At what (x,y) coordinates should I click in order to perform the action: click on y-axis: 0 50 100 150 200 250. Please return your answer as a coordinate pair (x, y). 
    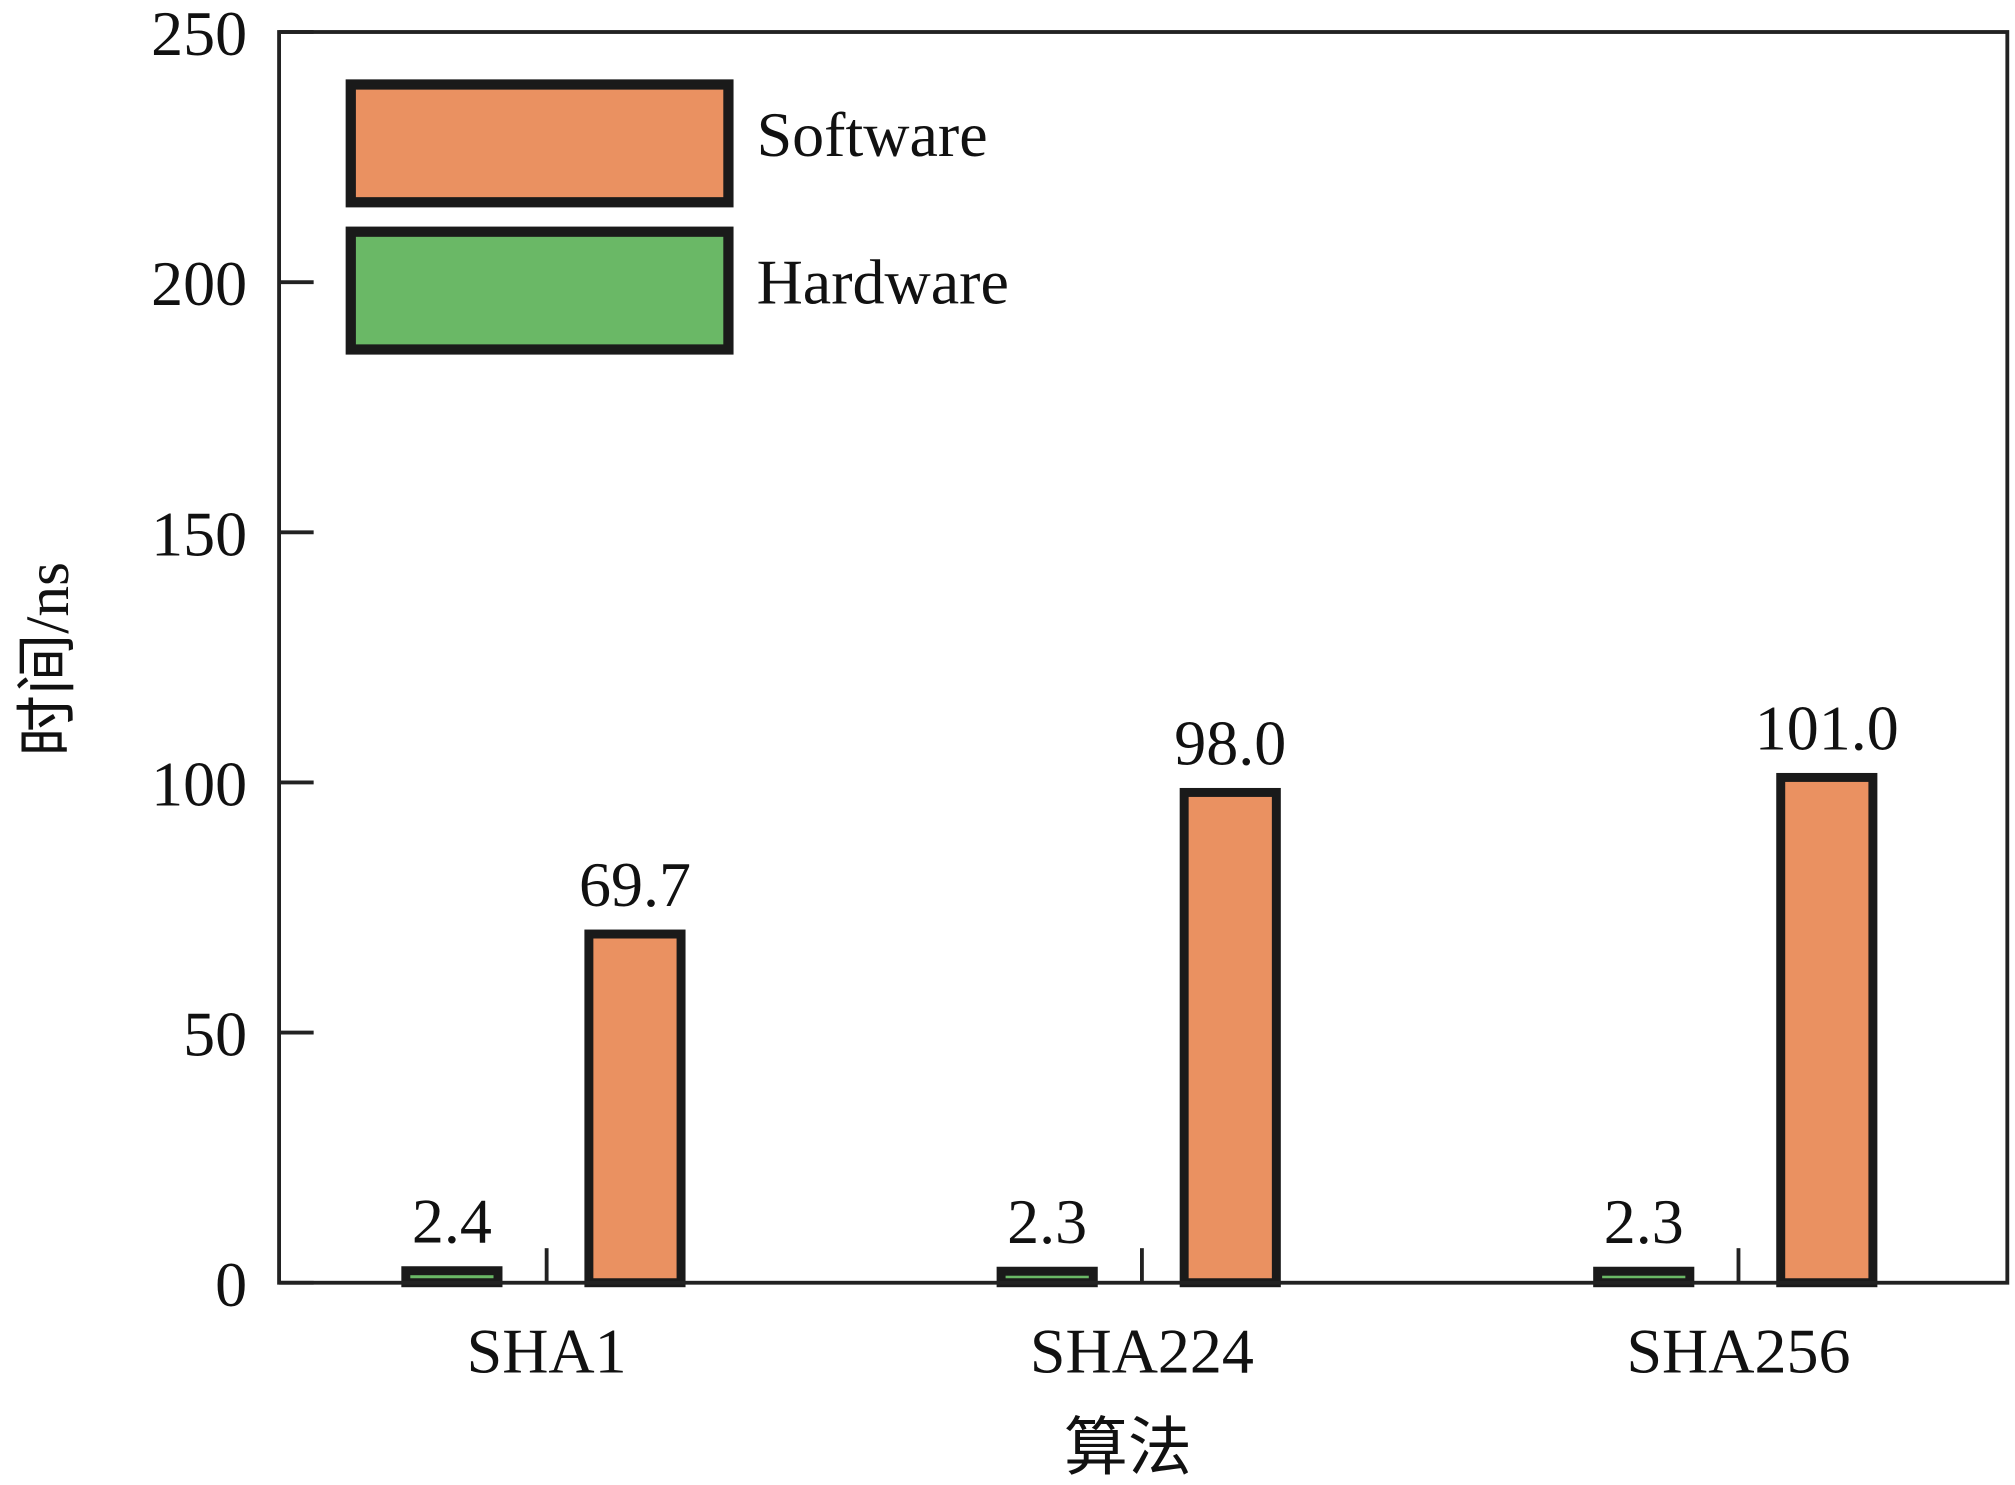
    Looking at the image, I should click on (232, 660).